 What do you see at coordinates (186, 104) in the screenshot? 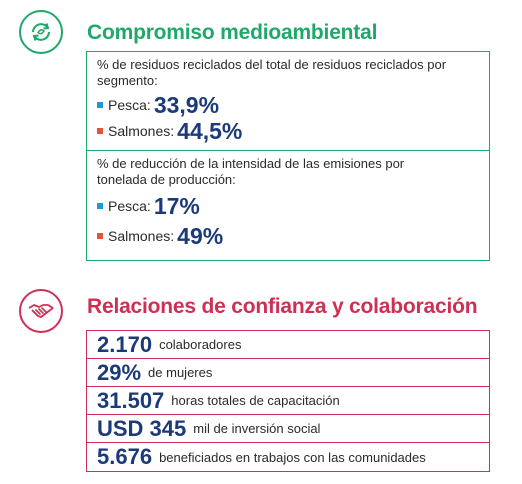
I see `segment-value: 33,9%` at bounding box center [186, 104].